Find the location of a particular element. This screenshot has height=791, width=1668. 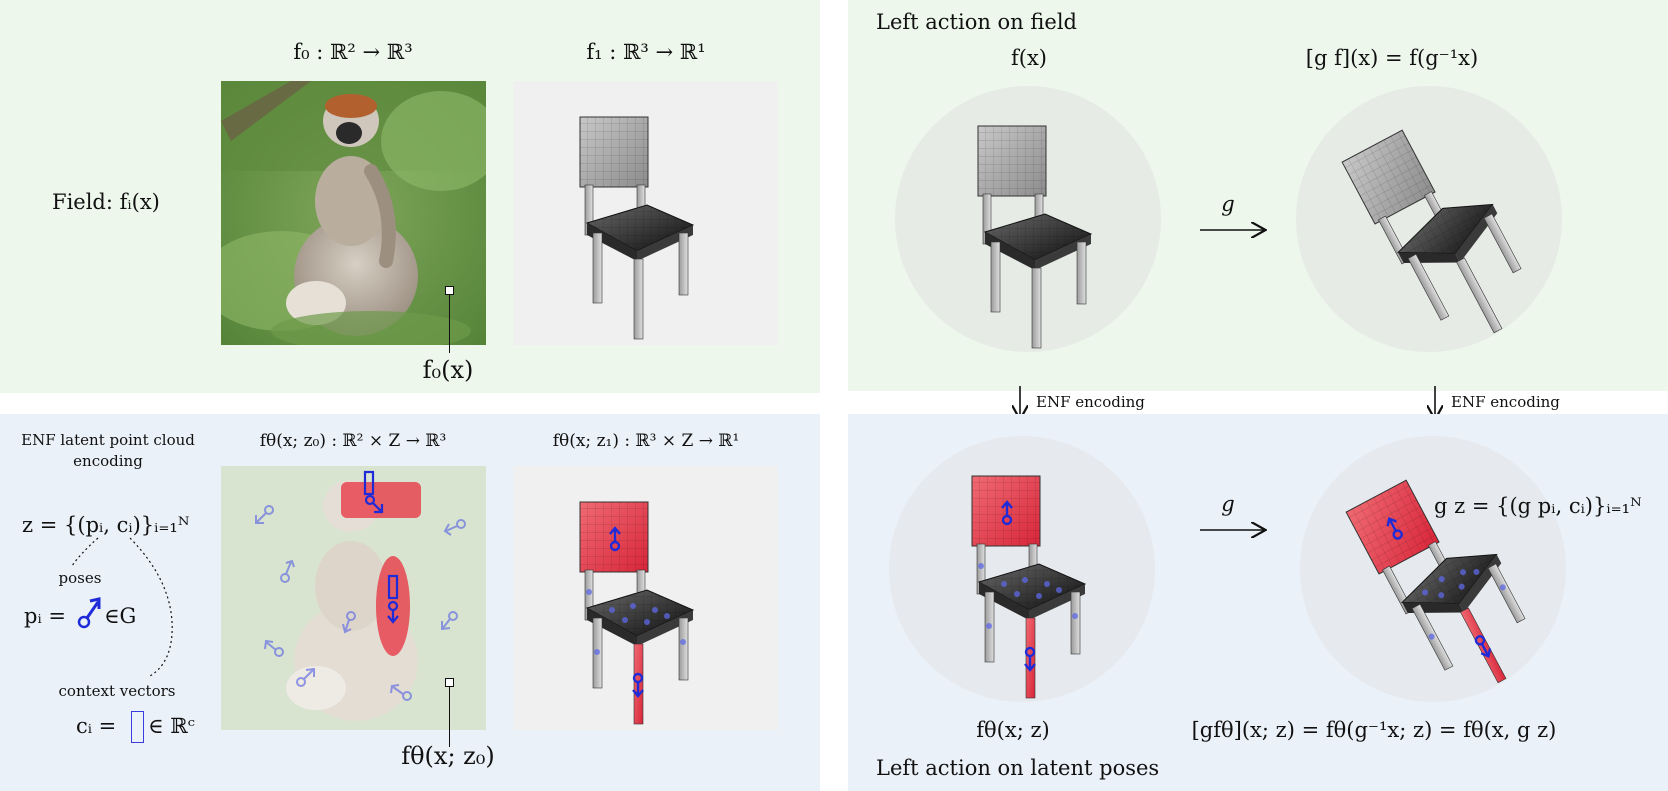

poses-label: poses is located at coordinates (80, 578).